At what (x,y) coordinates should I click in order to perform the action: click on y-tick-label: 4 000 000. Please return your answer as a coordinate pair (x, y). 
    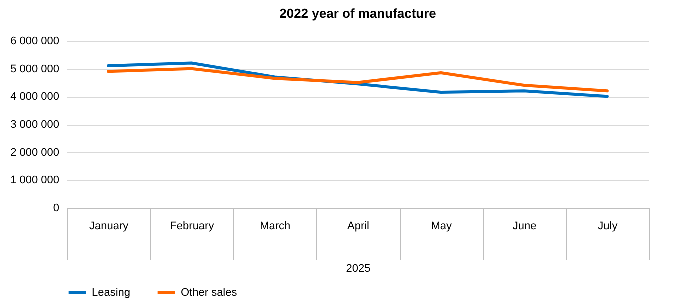
    Looking at the image, I should click on (35, 97).